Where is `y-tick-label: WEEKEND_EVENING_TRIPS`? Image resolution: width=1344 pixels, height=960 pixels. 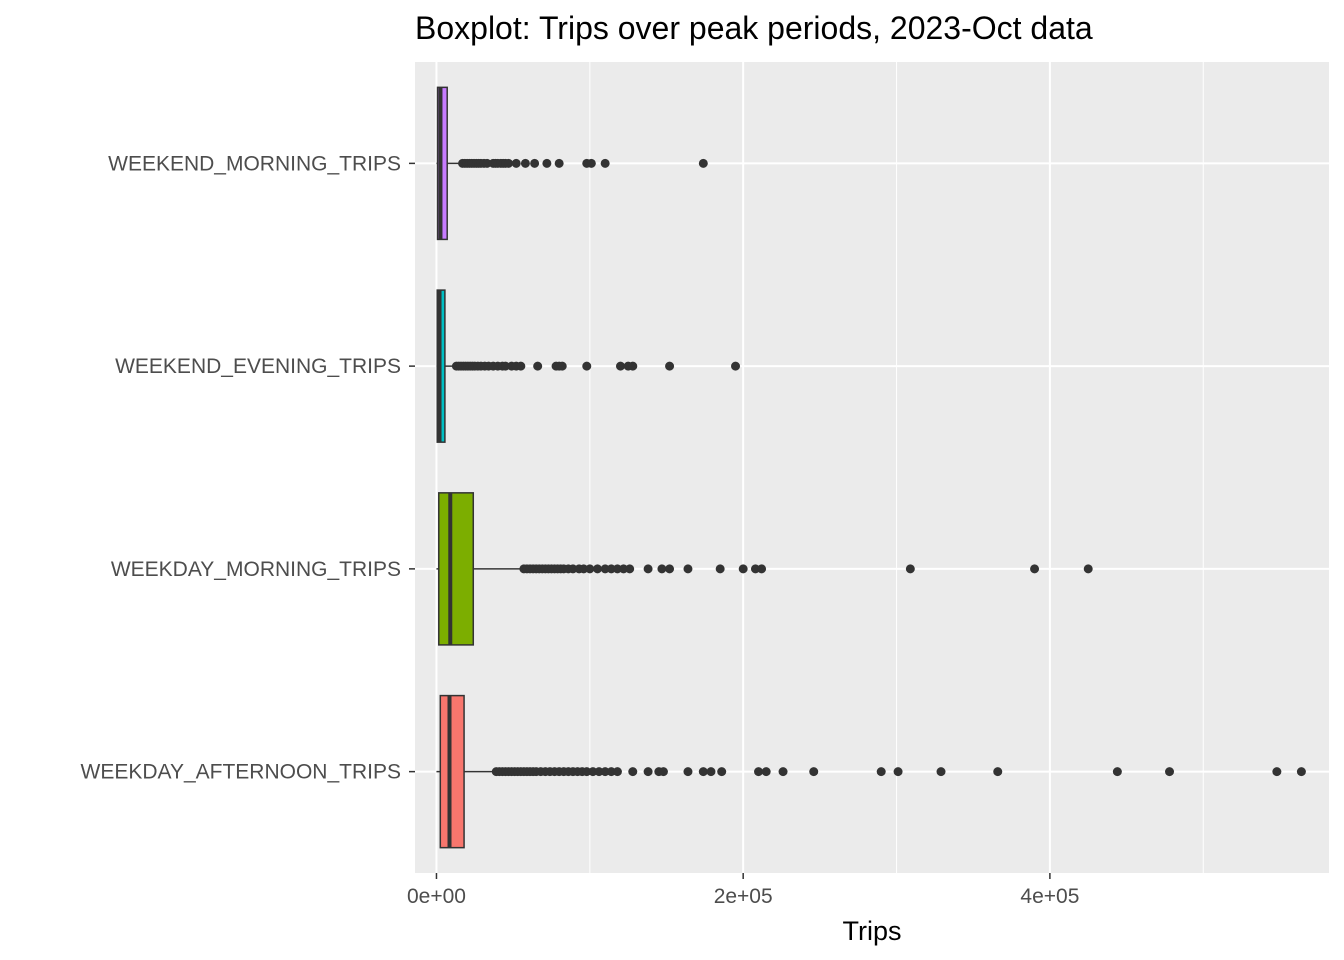 y-tick-label: WEEKEND_EVENING_TRIPS is located at coordinates (258, 366).